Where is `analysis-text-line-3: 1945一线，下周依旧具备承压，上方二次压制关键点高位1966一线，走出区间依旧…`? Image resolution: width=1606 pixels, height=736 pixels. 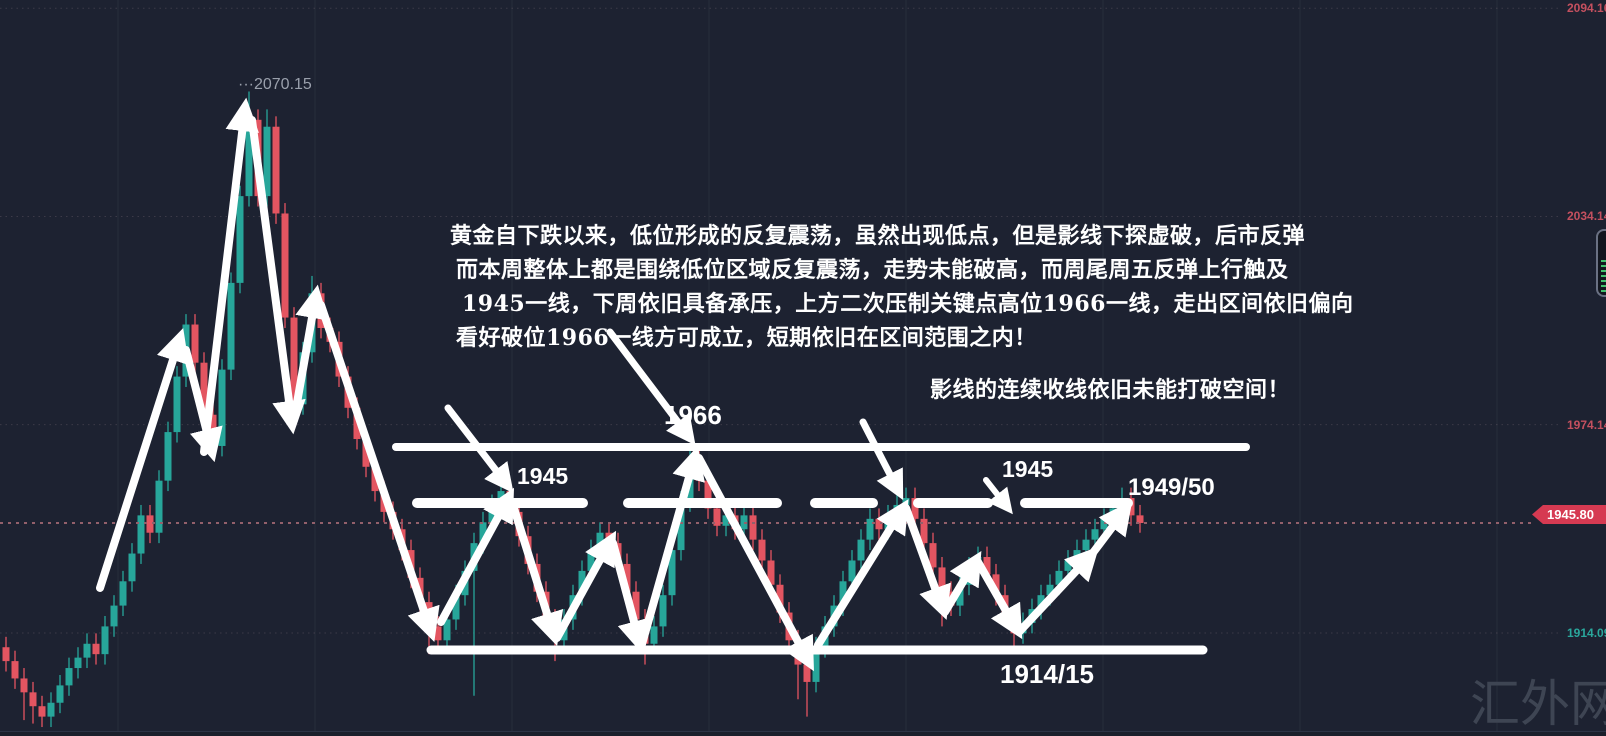 analysis-text-line-3: 1945一线，下周依旧具备承压，上方二次压制关键点高位1966一线，走出区间依旧… is located at coordinates (908, 304).